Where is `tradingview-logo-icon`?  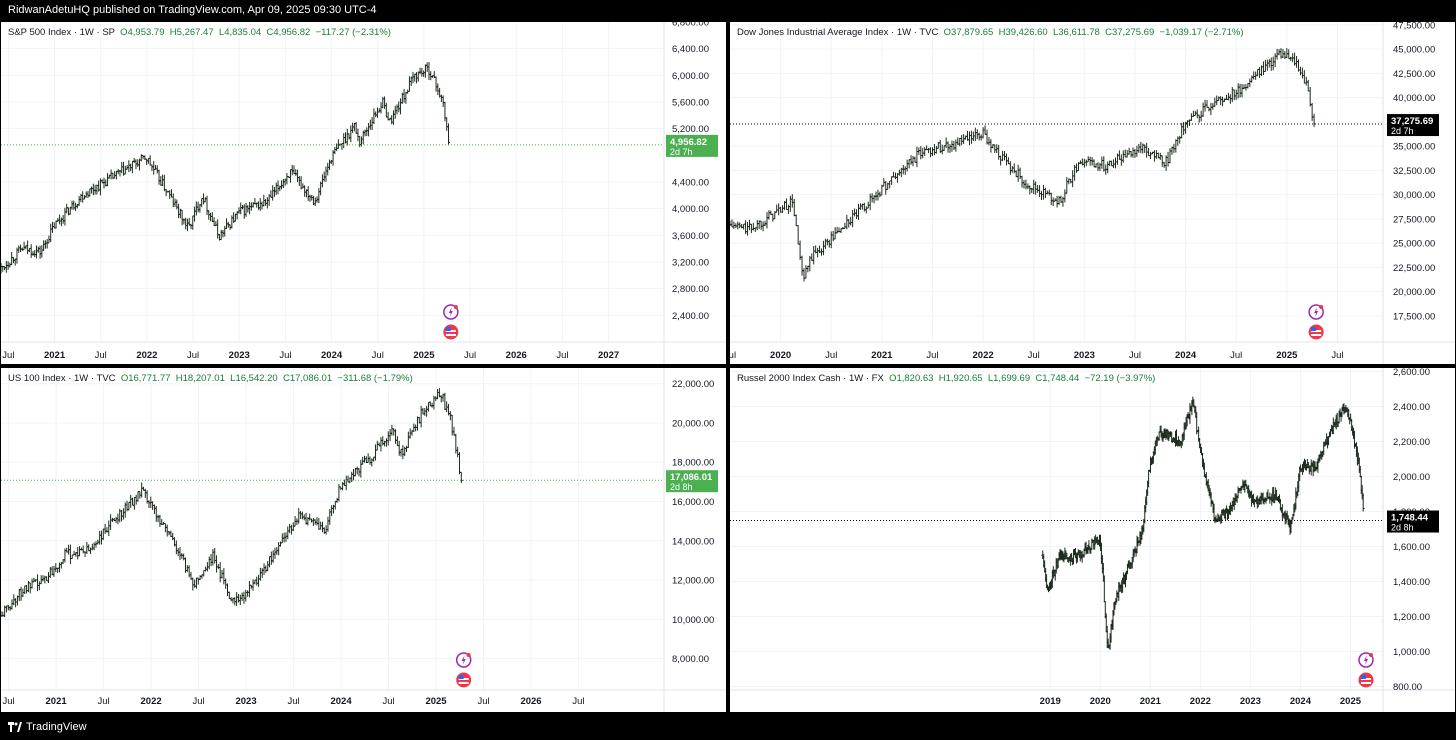 tradingview-logo-icon is located at coordinates (15, 727).